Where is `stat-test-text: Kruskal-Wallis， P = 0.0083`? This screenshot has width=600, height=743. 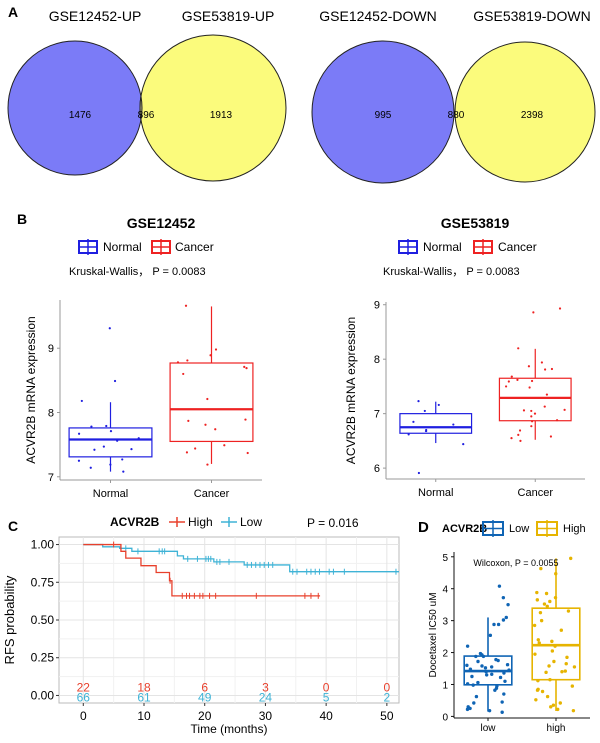 stat-test-text: Kruskal-Wallis， P = 0.0083 is located at coordinates (451, 272).